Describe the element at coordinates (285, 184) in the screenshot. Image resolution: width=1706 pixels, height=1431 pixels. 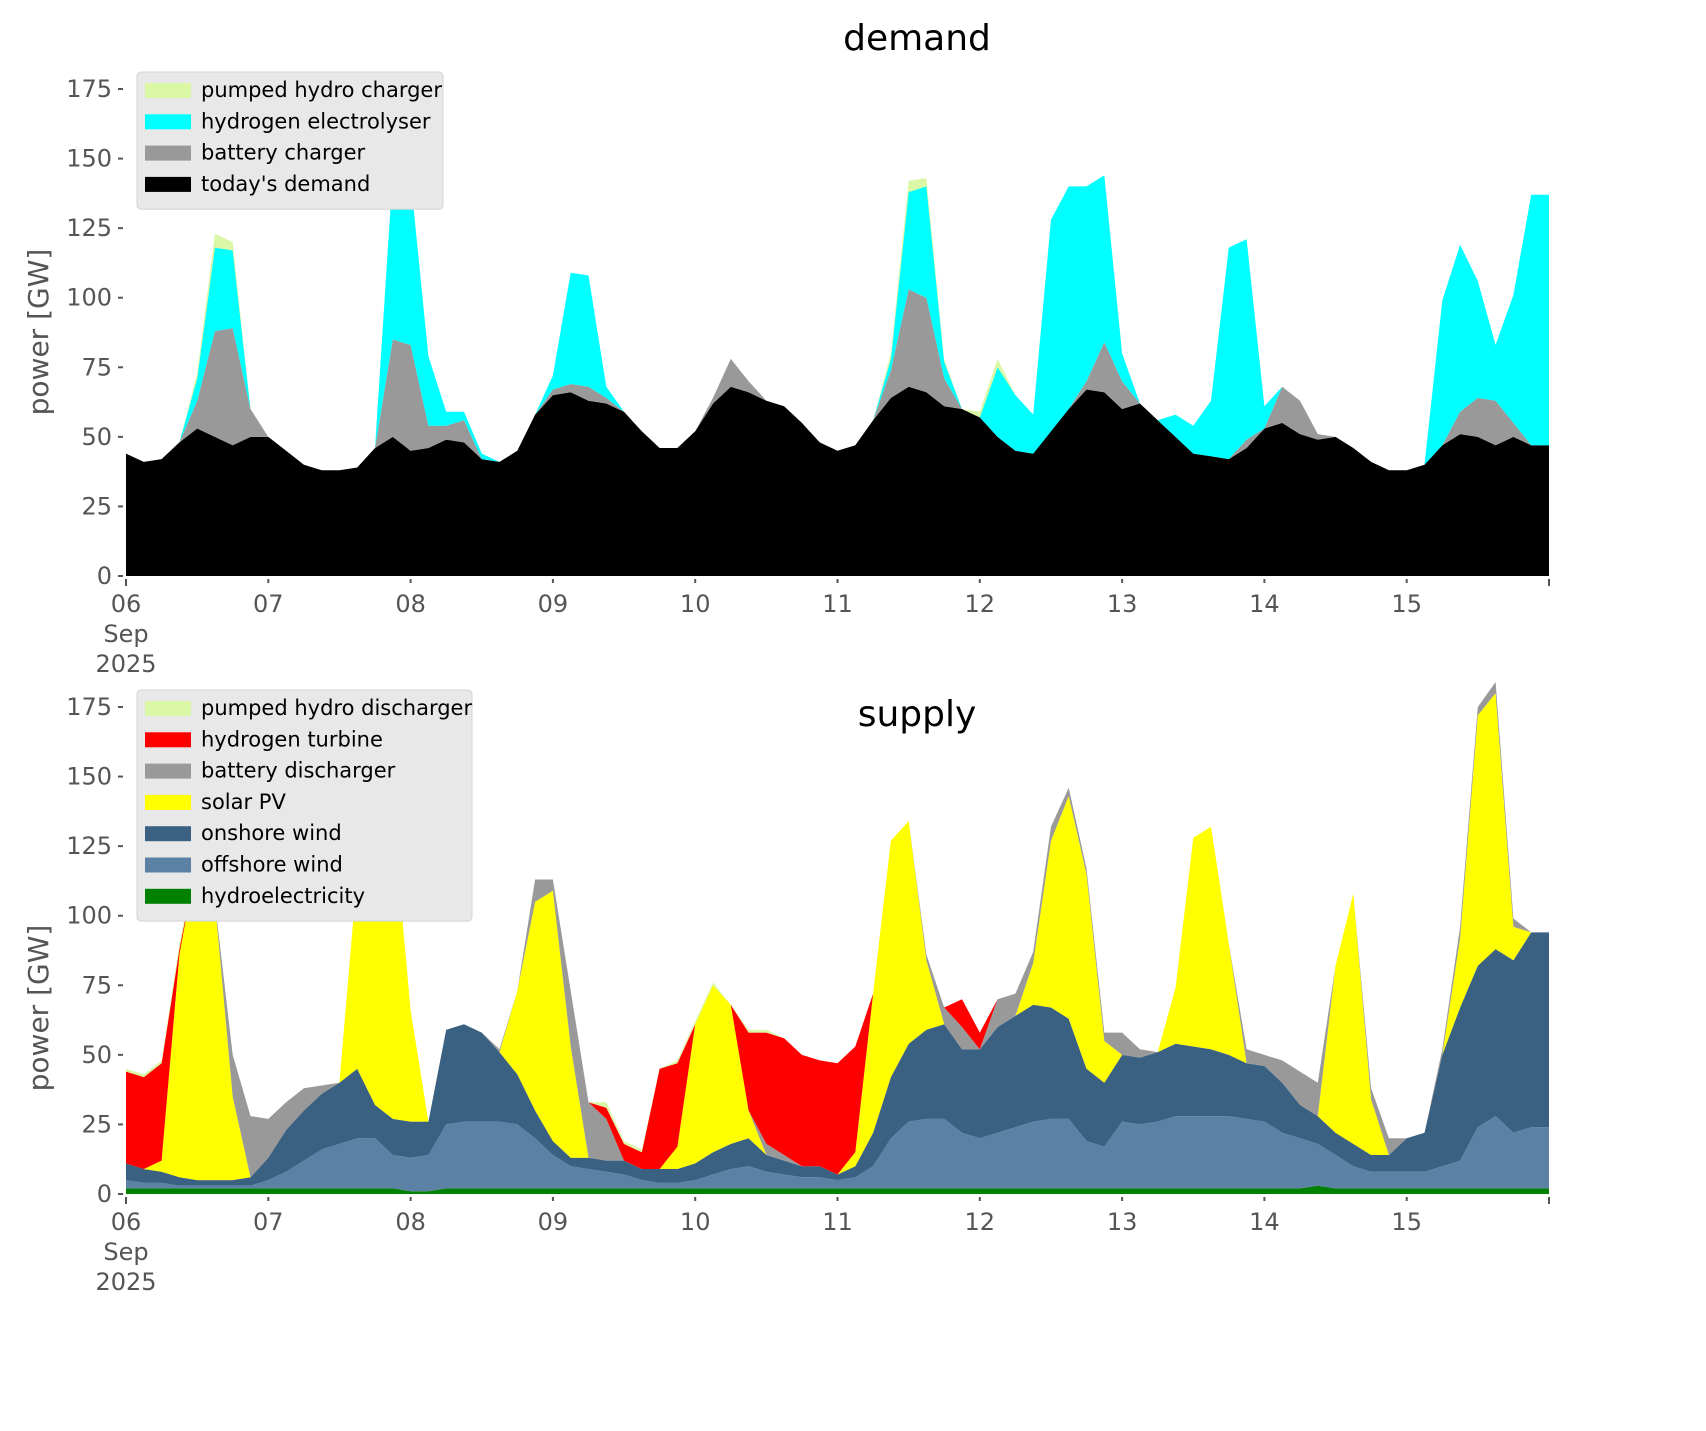
I see `legend-label-today-s-demand: today's demand` at that location.